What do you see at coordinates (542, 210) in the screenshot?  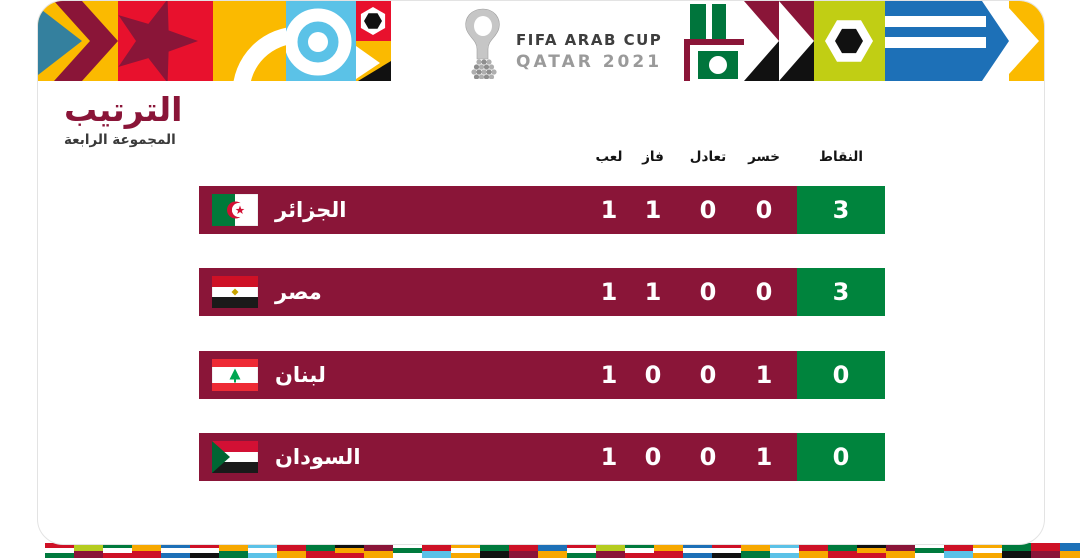 I see `table-row-algeria: الجزائر 1 1 0 0 3` at bounding box center [542, 210].